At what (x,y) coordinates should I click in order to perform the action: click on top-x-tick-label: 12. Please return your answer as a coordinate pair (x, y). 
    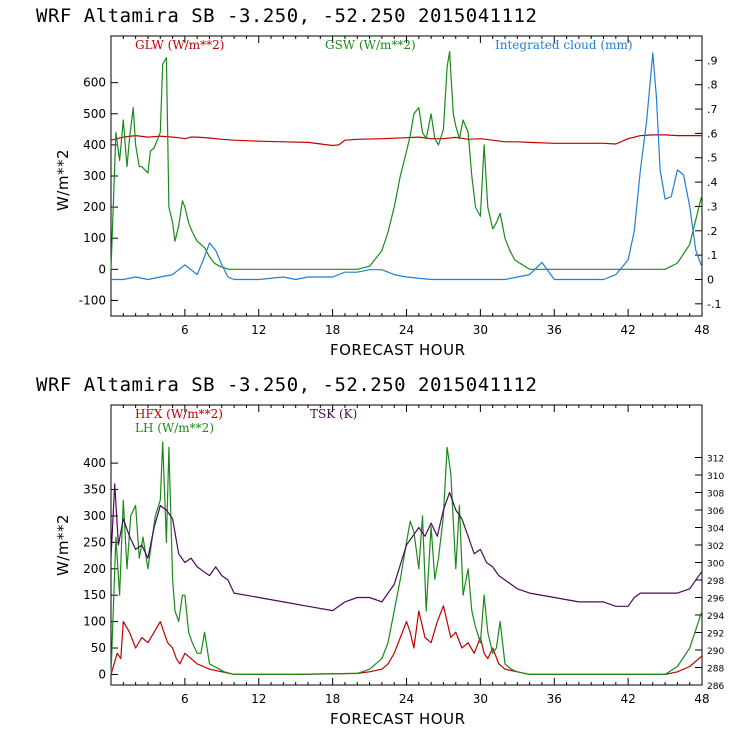
    Looking at the image, I should click on (258, 330).